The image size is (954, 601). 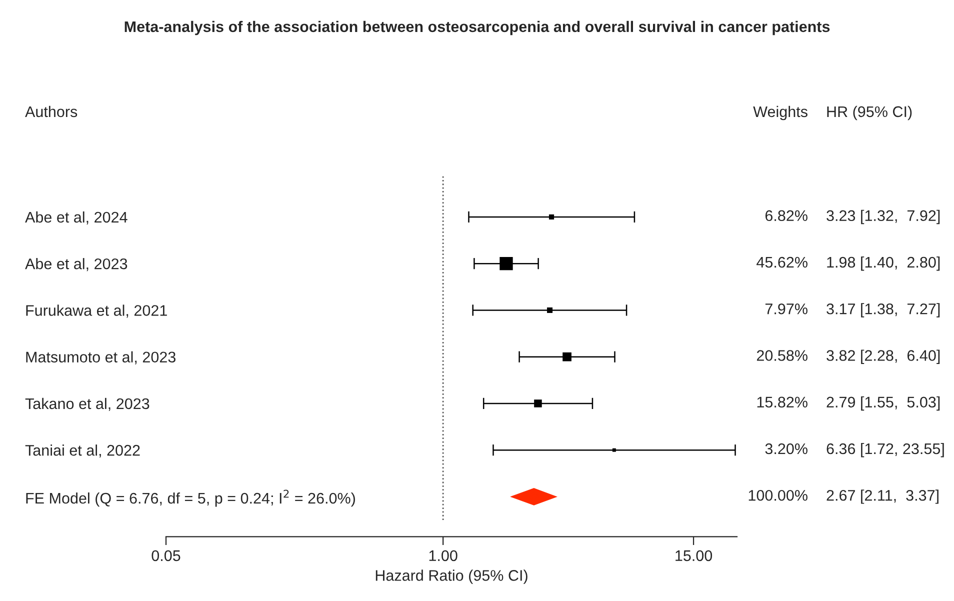 What do you see at coordinates (101, 357) in the screenshot?
I see `y-tick-label: Matsumoto et al, 2023` at bounding box center [101, 357].